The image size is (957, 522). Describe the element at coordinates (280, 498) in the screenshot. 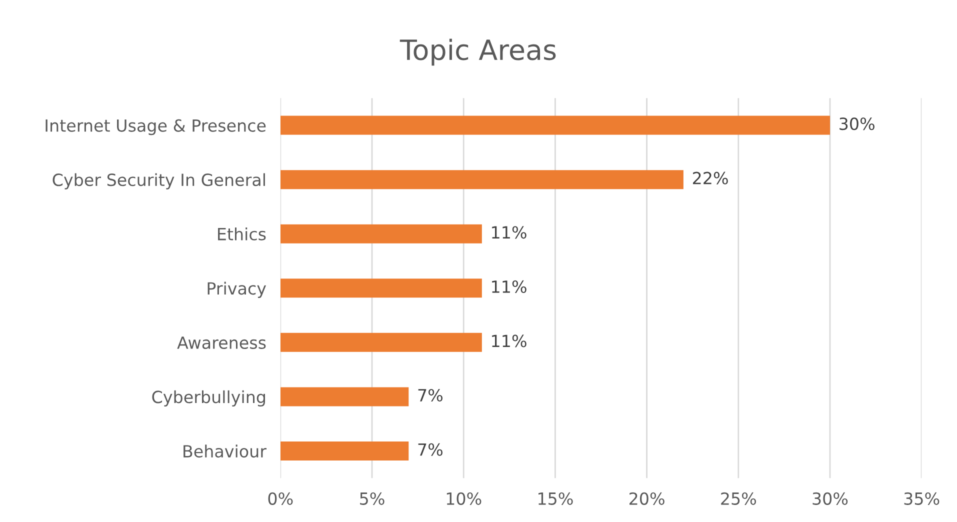

I see `x-tick-label: 0%` at that location.